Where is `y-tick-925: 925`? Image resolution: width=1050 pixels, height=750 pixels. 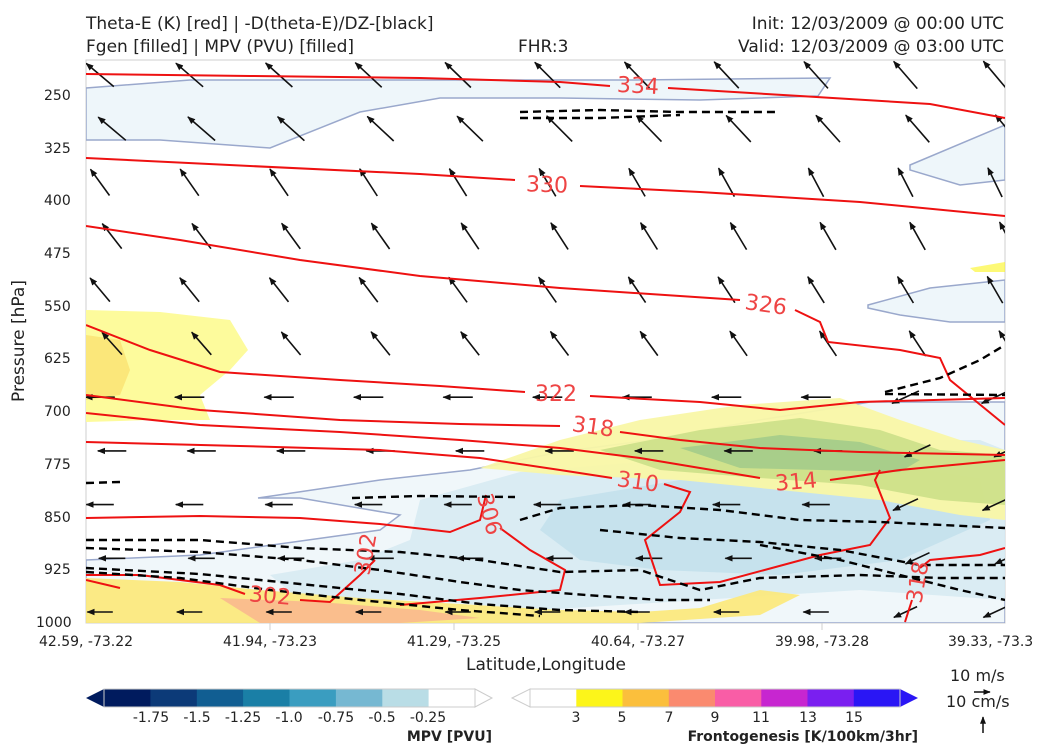
y-tick-925: 925 is located at coordinates (57, 570).